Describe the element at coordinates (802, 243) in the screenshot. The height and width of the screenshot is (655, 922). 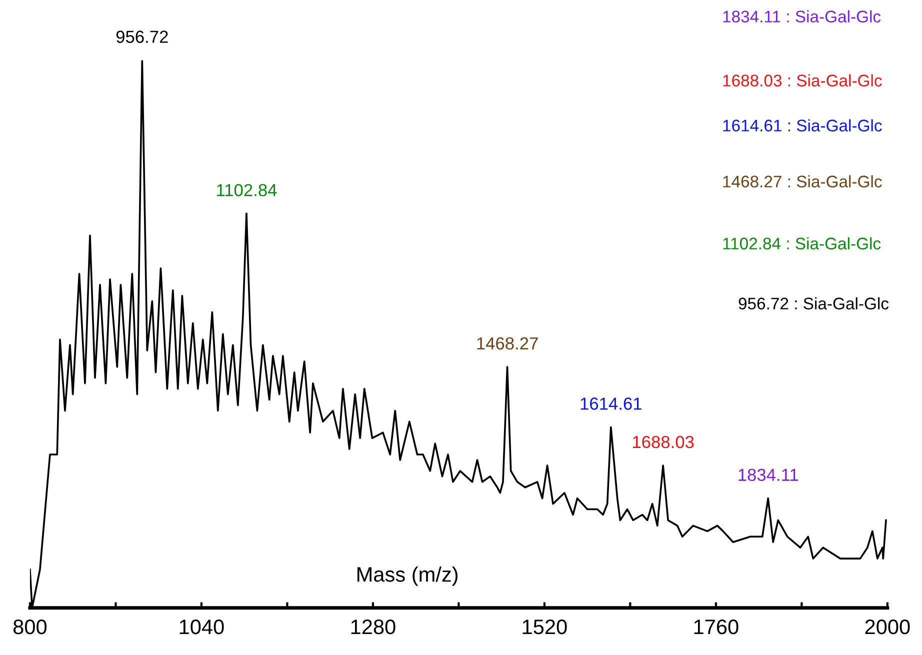
I see `annotation: 1102.84 : Sia-Gal-Glc` at that location.